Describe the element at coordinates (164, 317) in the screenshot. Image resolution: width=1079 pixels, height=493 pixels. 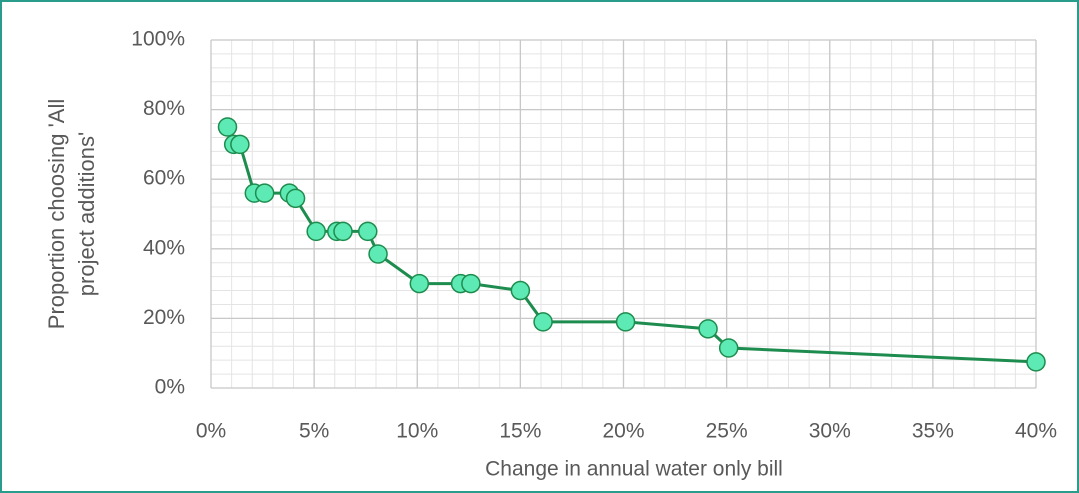
I see `y-tick-label: 20%` at that location.